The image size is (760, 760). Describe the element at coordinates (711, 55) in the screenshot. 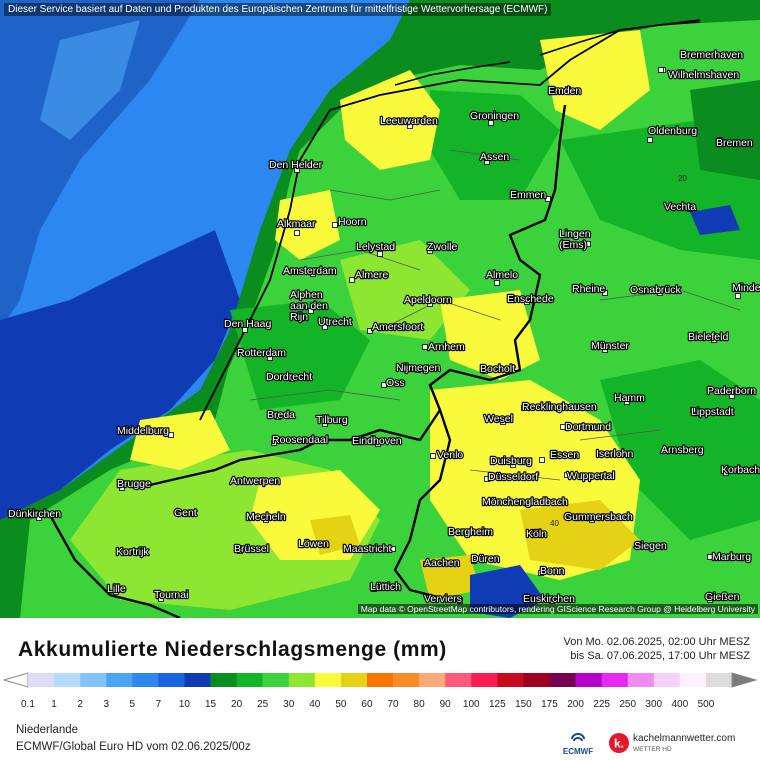

I see `city-label: Bremerhaven` at that location.